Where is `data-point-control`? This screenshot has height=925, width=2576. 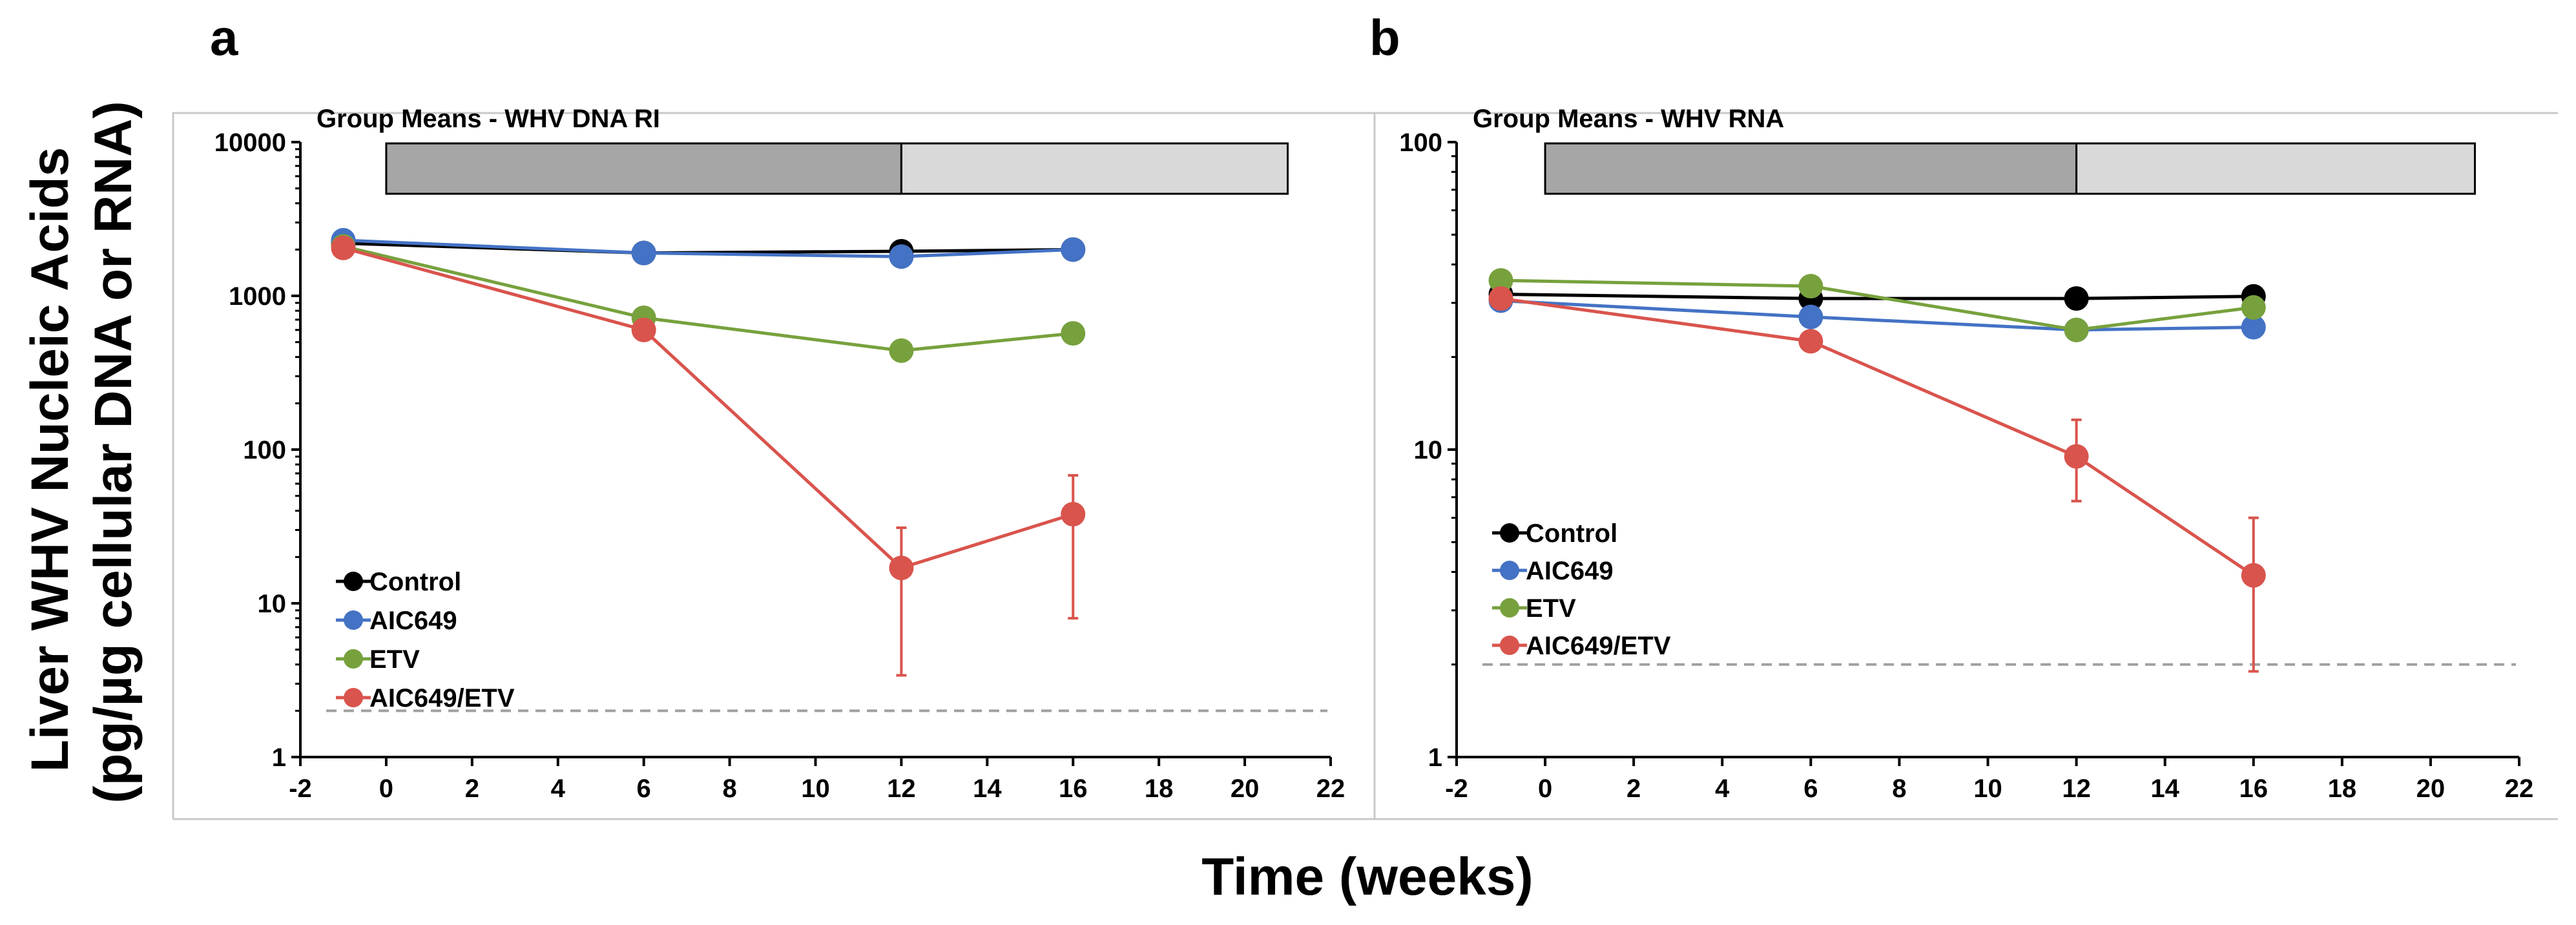 data-point-control is located at coordinates (2076, 298).